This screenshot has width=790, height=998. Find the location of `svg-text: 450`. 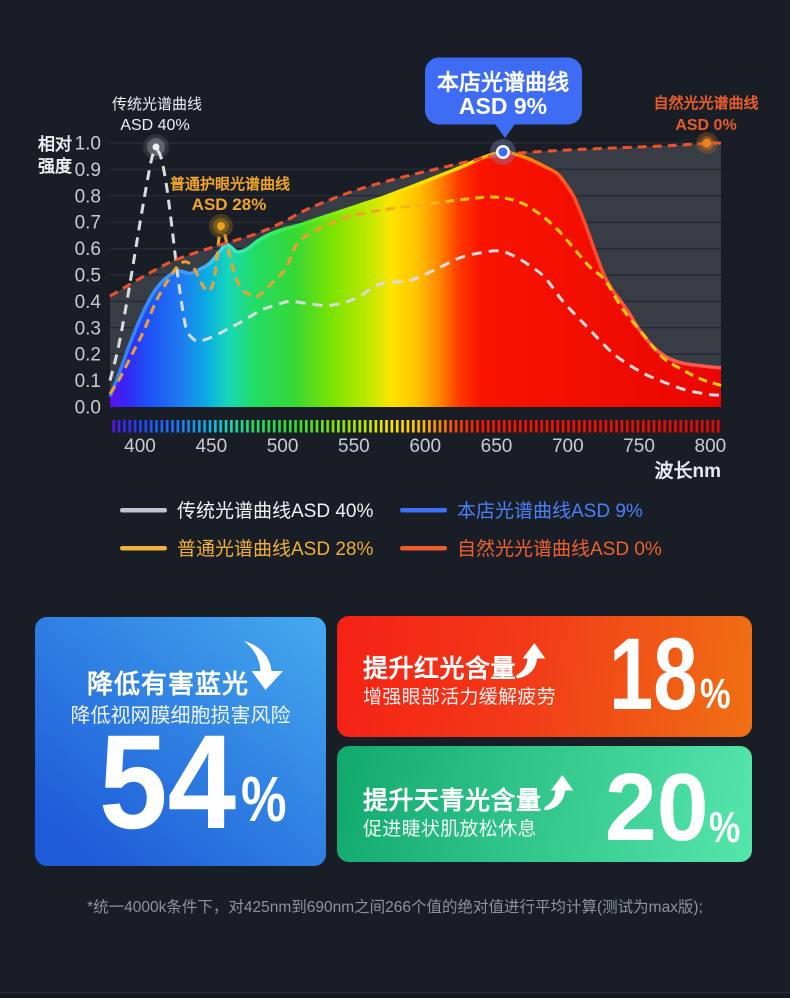

svg-text: 450 is located at coordinates (211, 446).